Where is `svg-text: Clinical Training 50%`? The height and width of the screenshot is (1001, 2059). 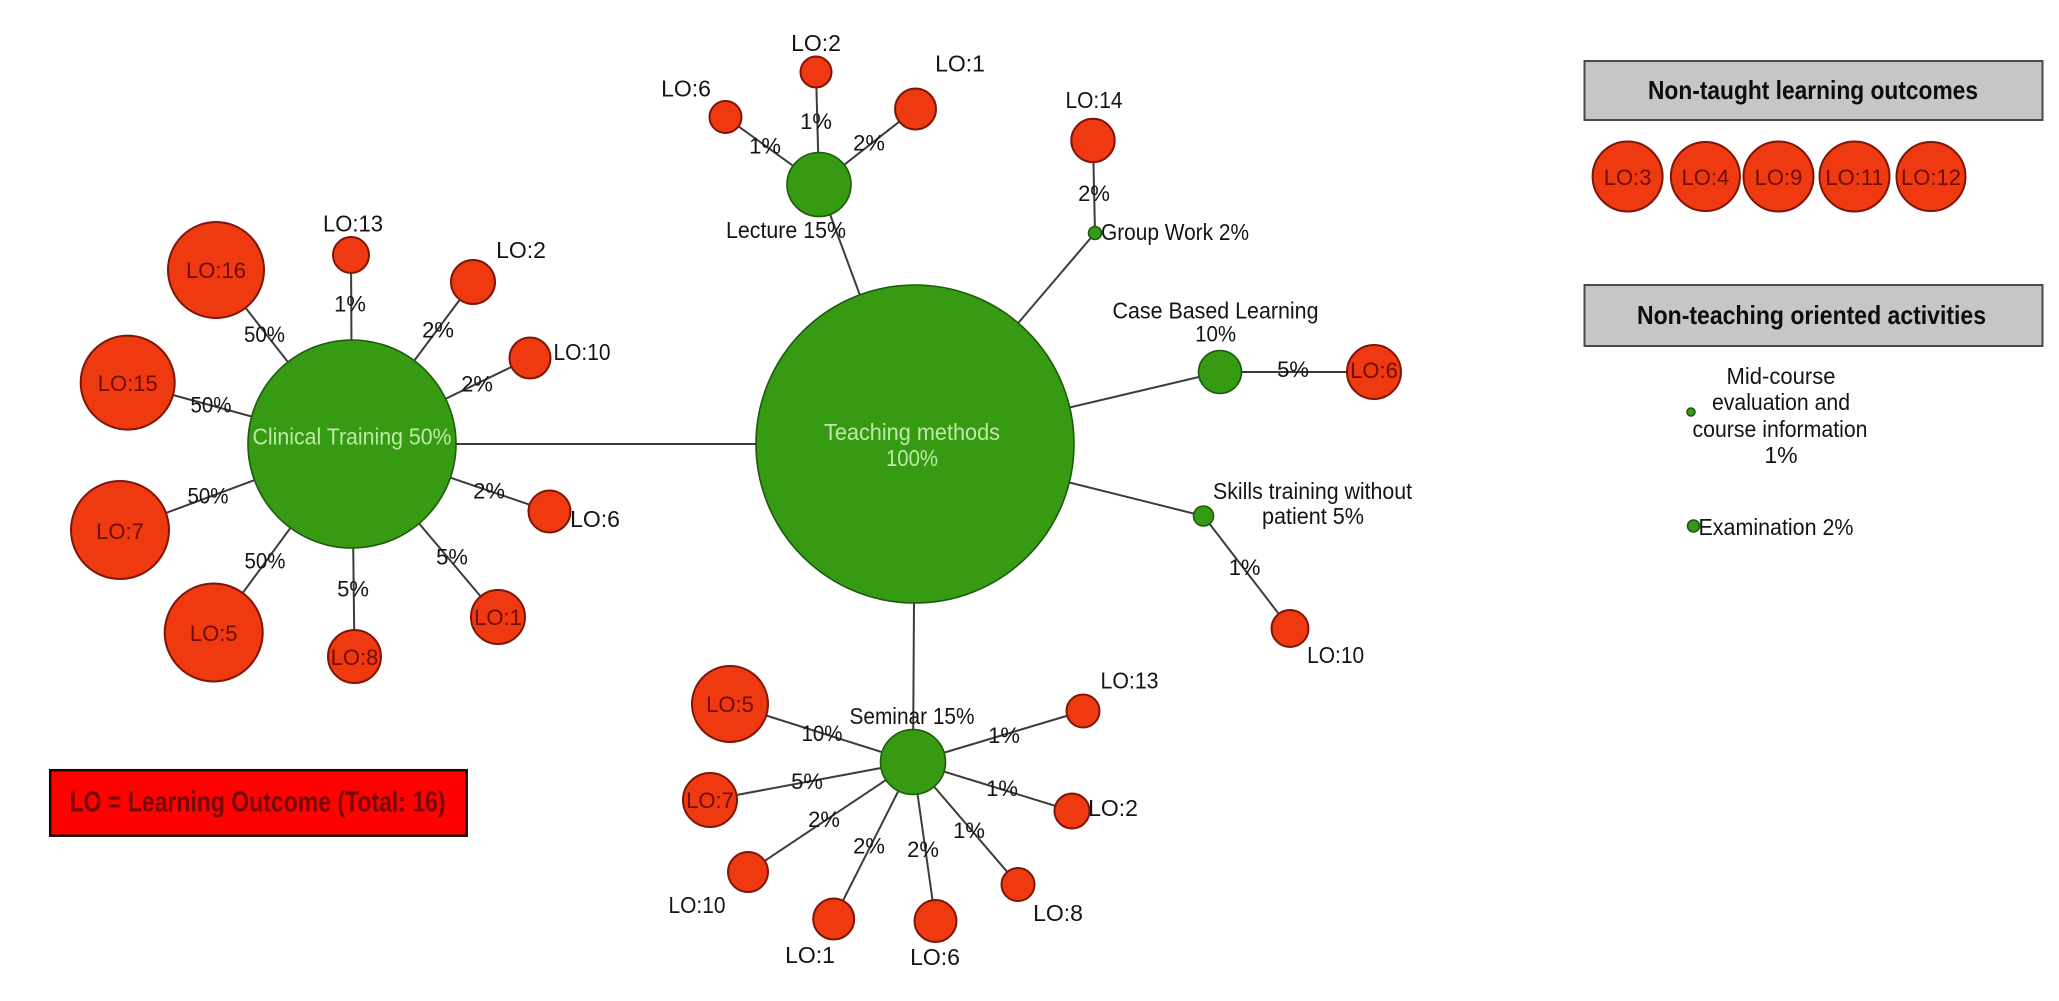
svg-text: Clinical Training 50% is located at coordinates (352, 437).